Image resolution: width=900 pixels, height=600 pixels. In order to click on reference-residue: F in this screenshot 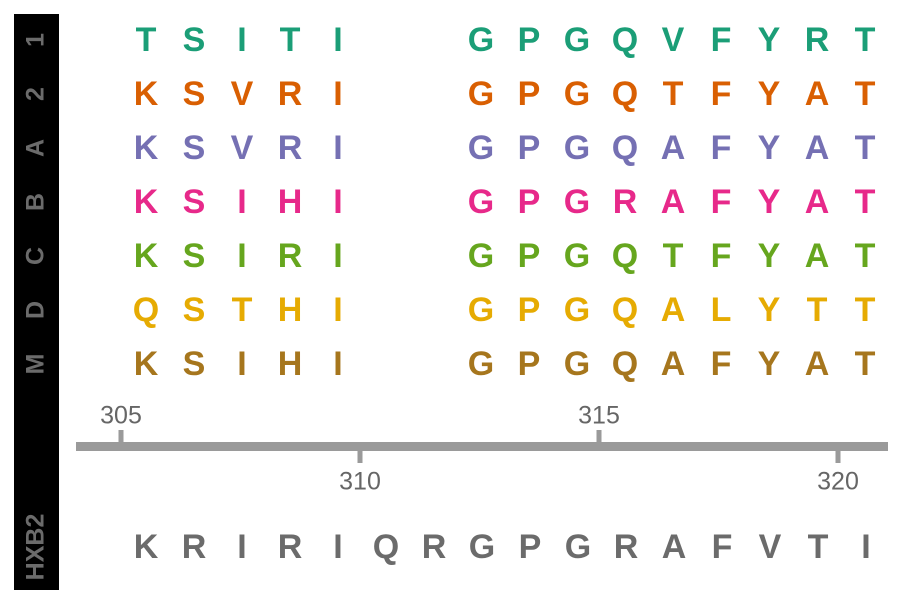, I will do `click(722, 547)`.